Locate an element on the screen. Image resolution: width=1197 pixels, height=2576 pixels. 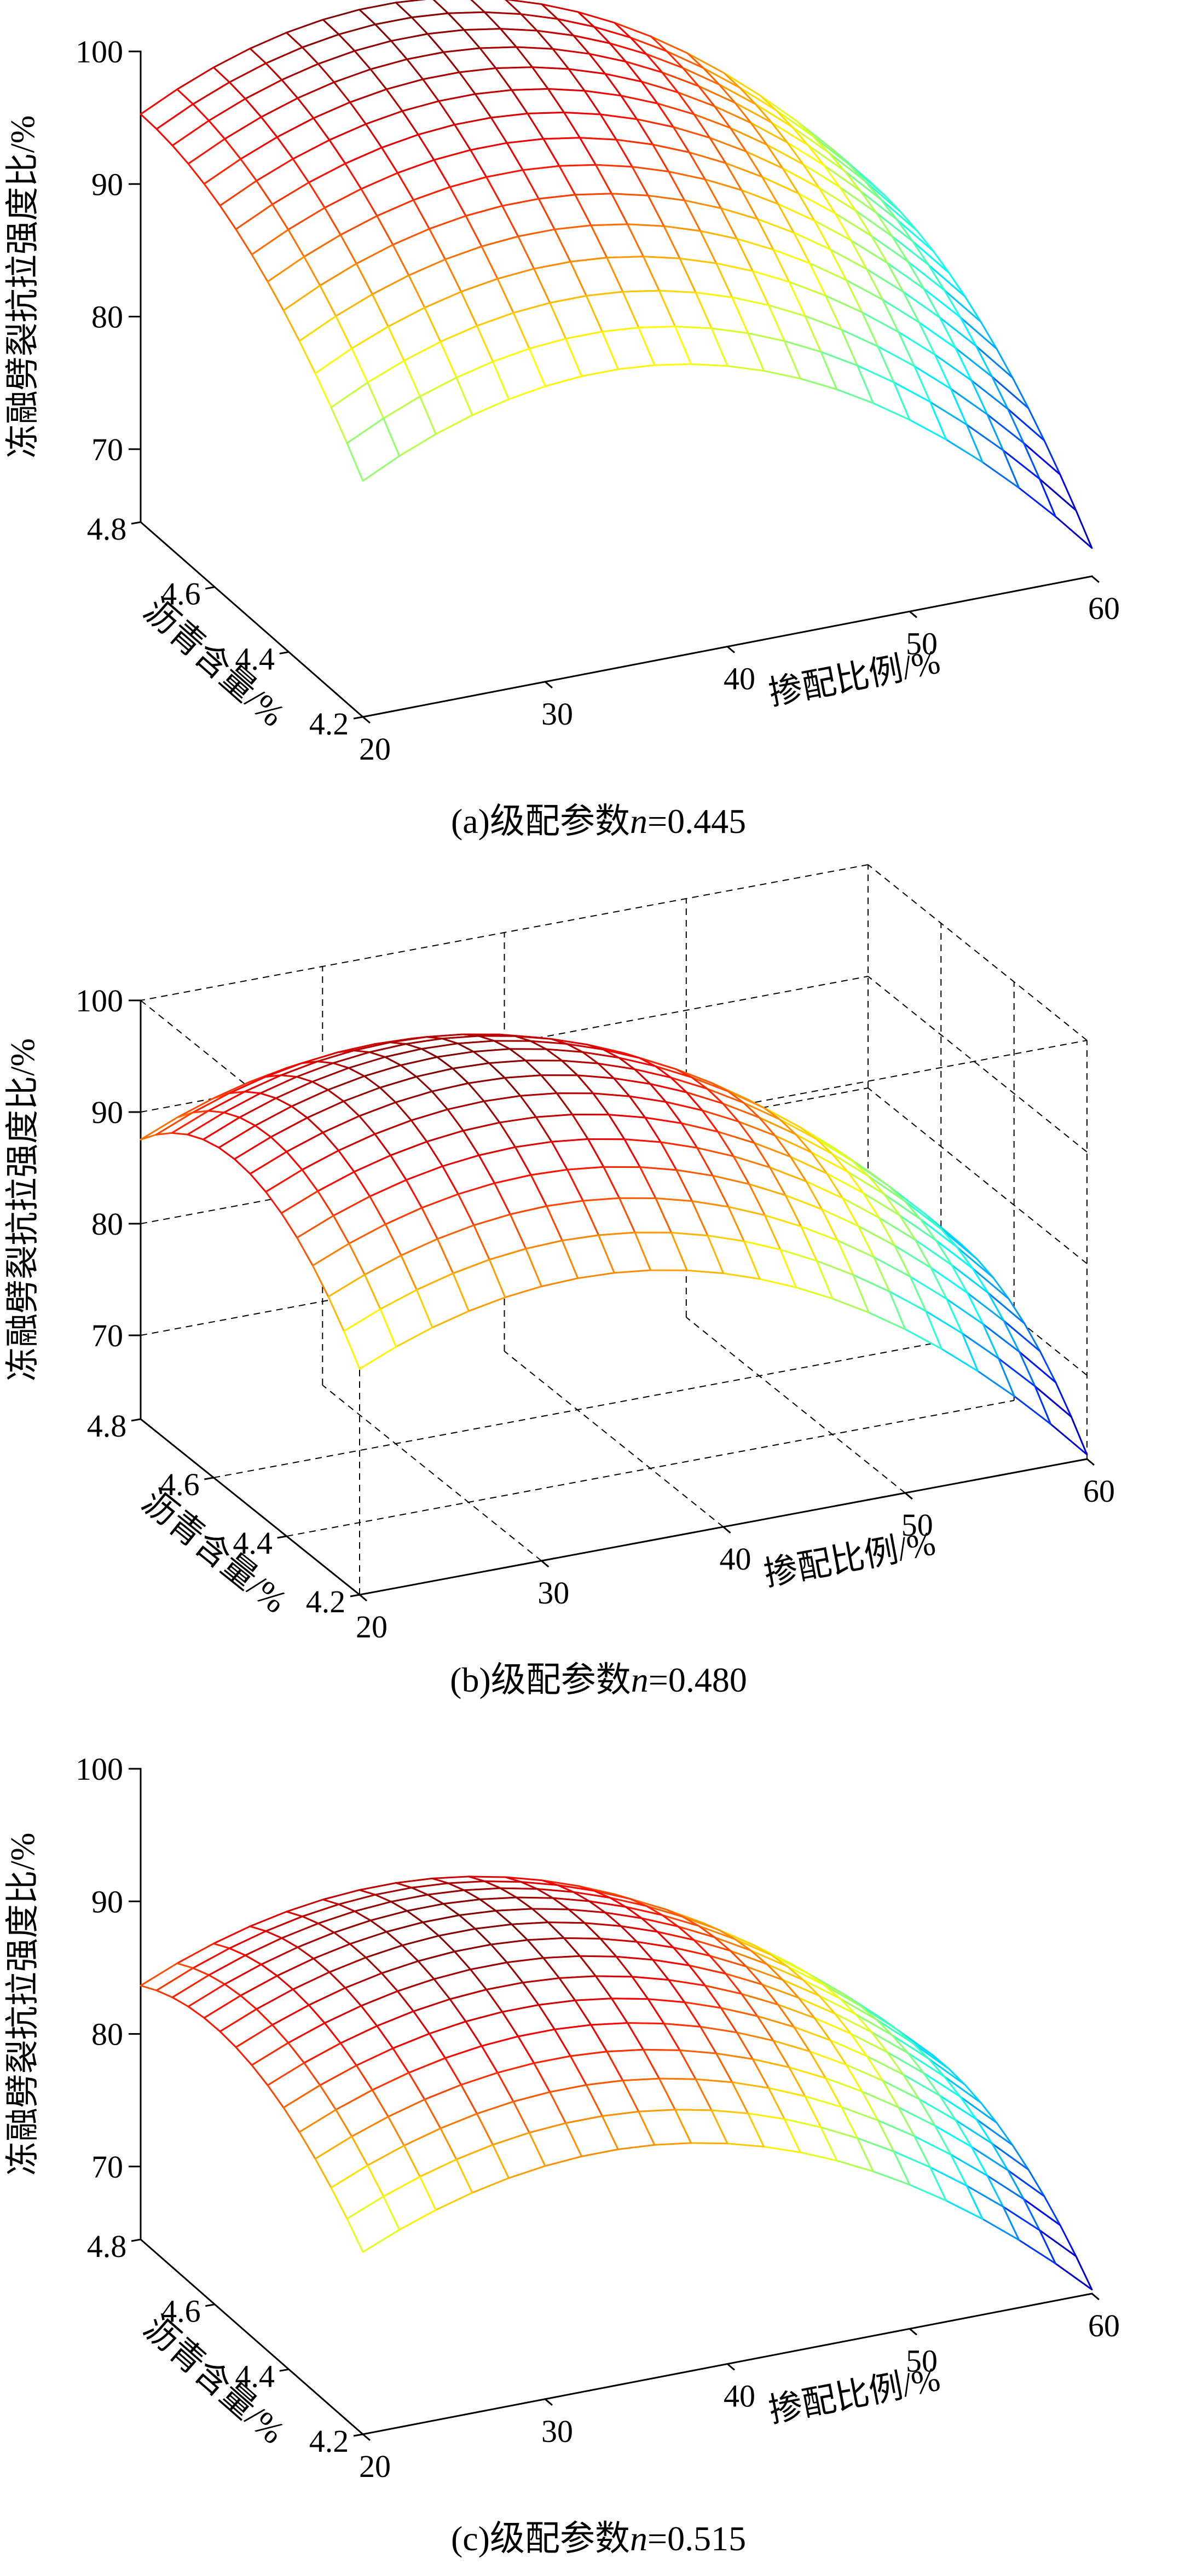
subplot-a-caption: (a)级配参数n=0.445 is located at coordinates (598, 827).